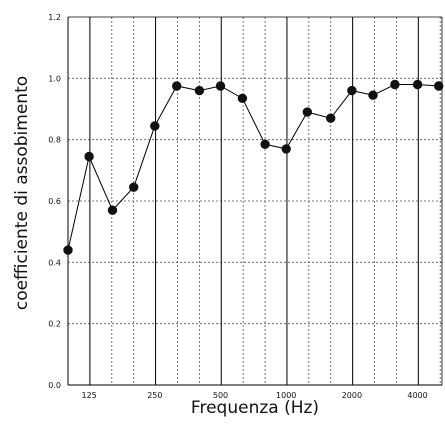 This screenshot has width=445, height=430. I want to click on x-tick-label: 1000, so click(286, 395).